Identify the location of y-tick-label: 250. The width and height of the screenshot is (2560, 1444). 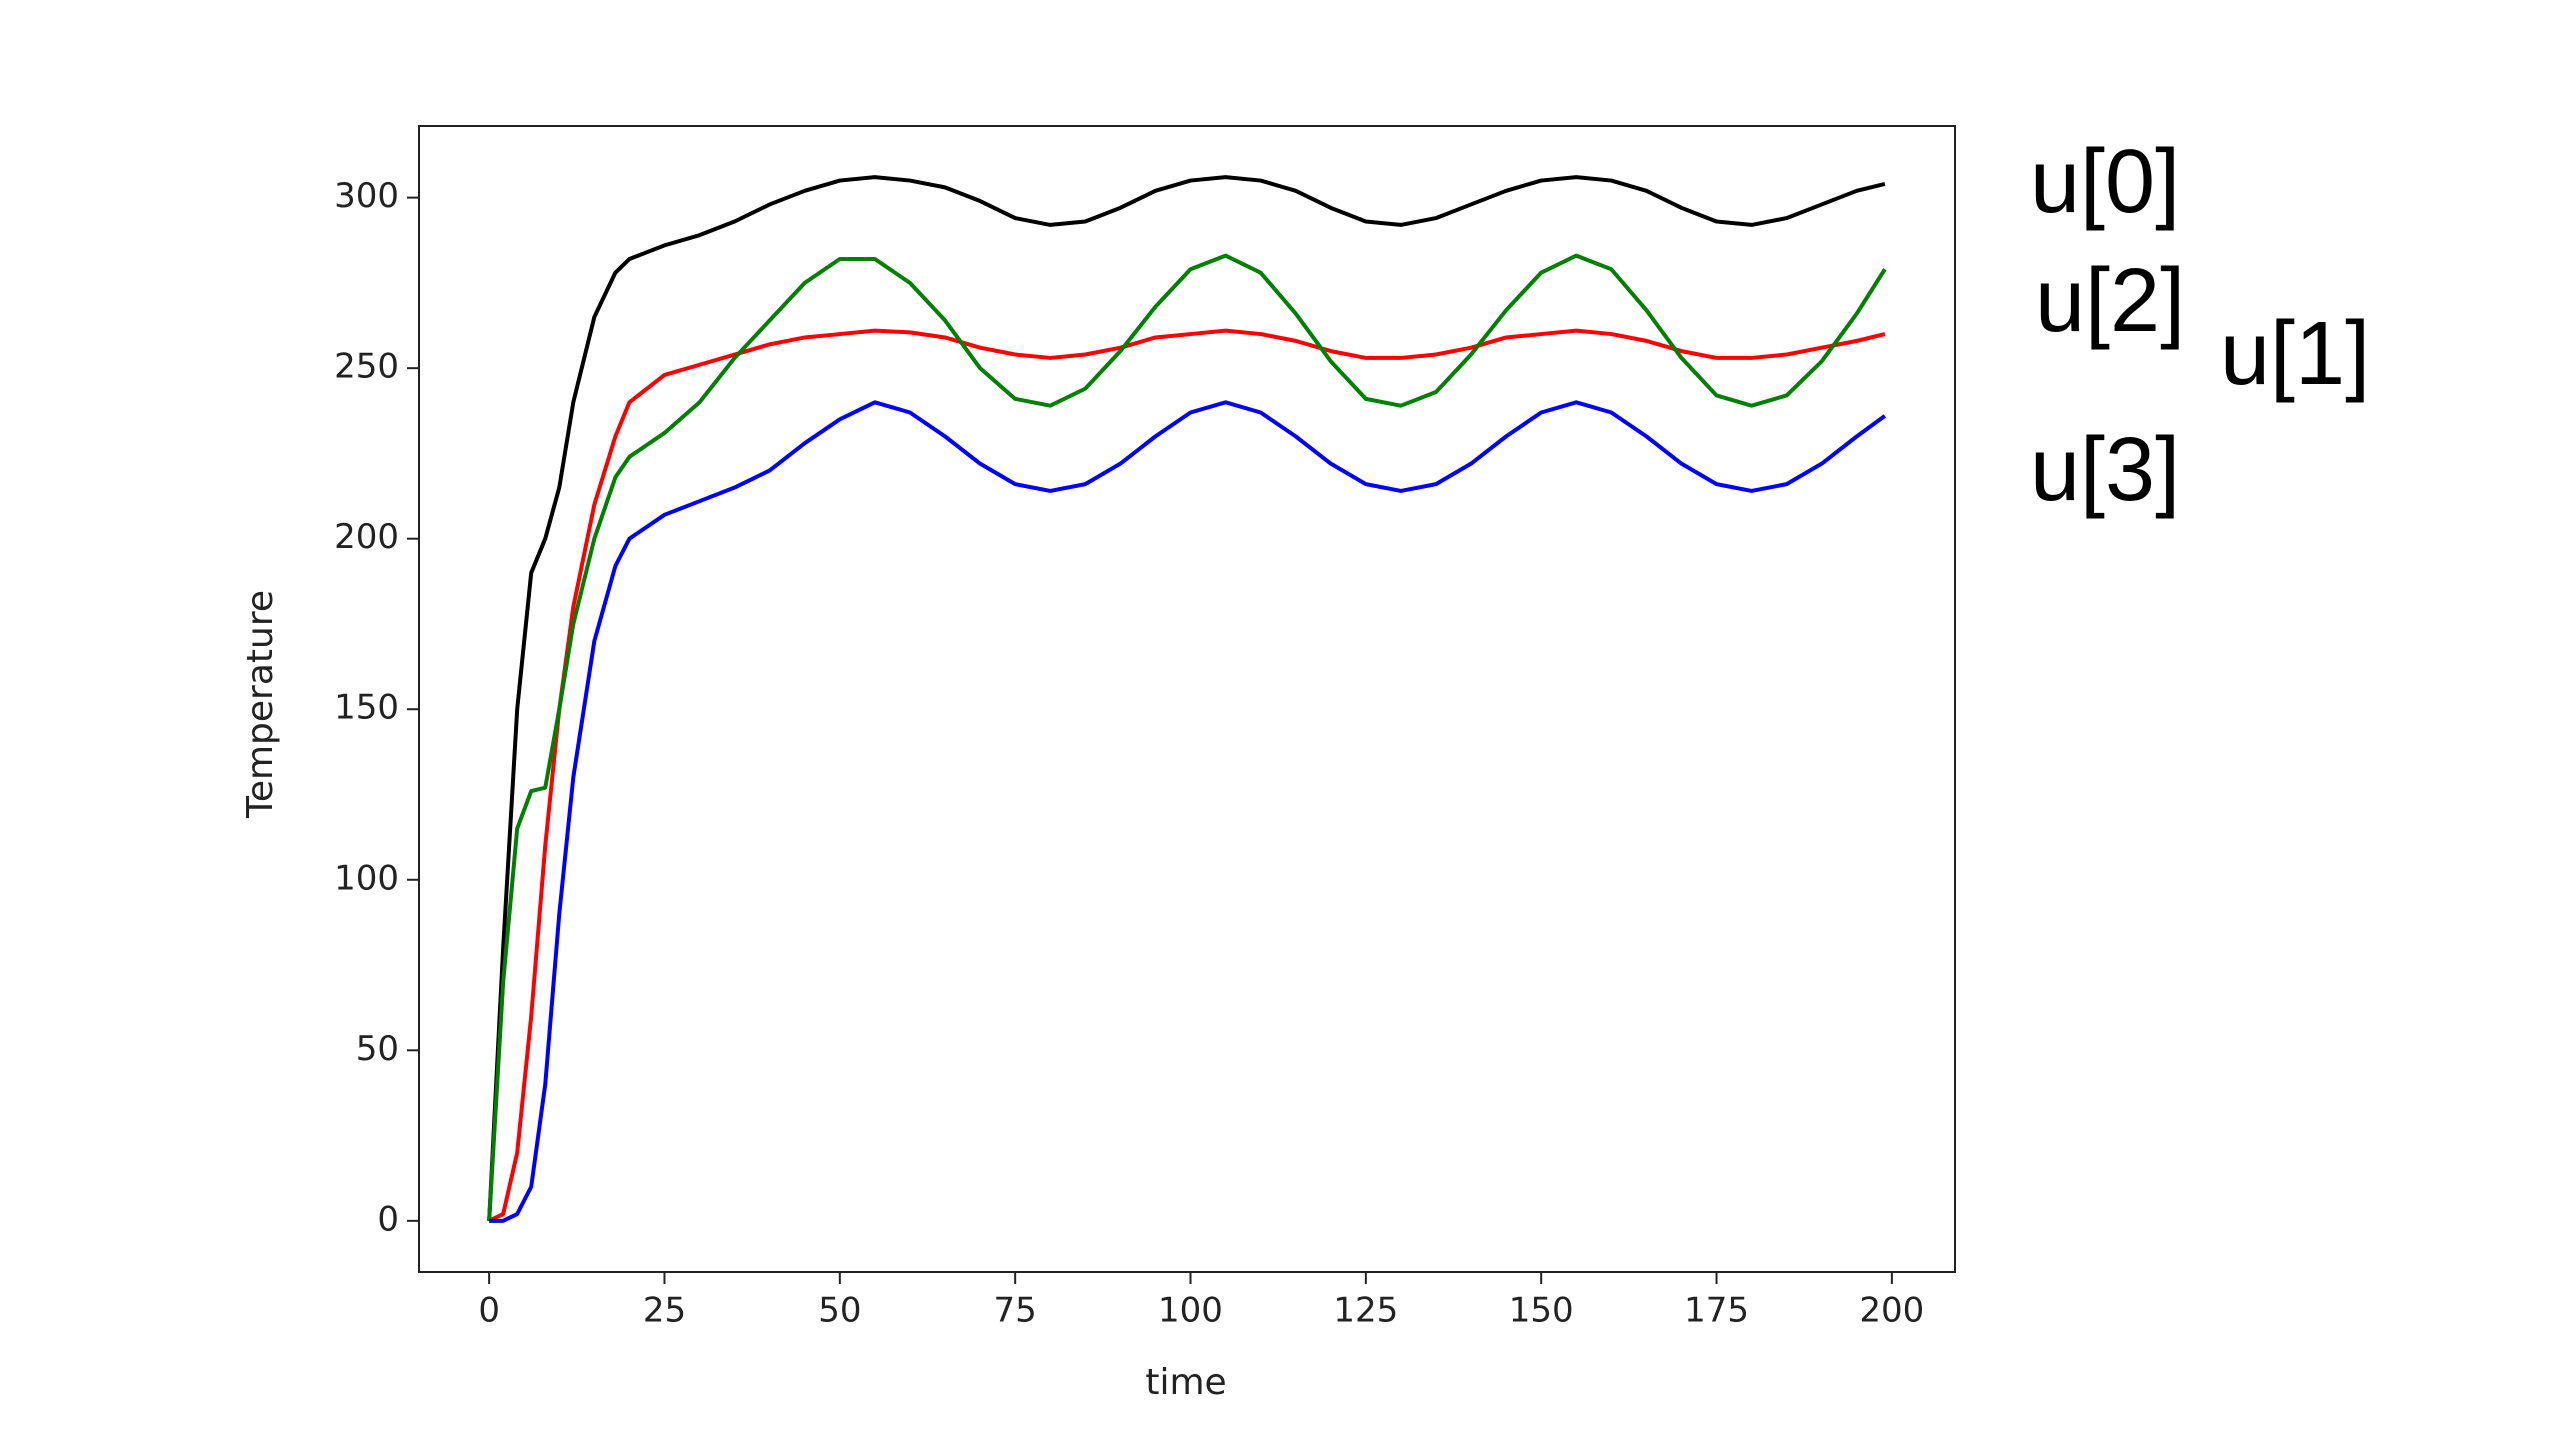
(366, 367).